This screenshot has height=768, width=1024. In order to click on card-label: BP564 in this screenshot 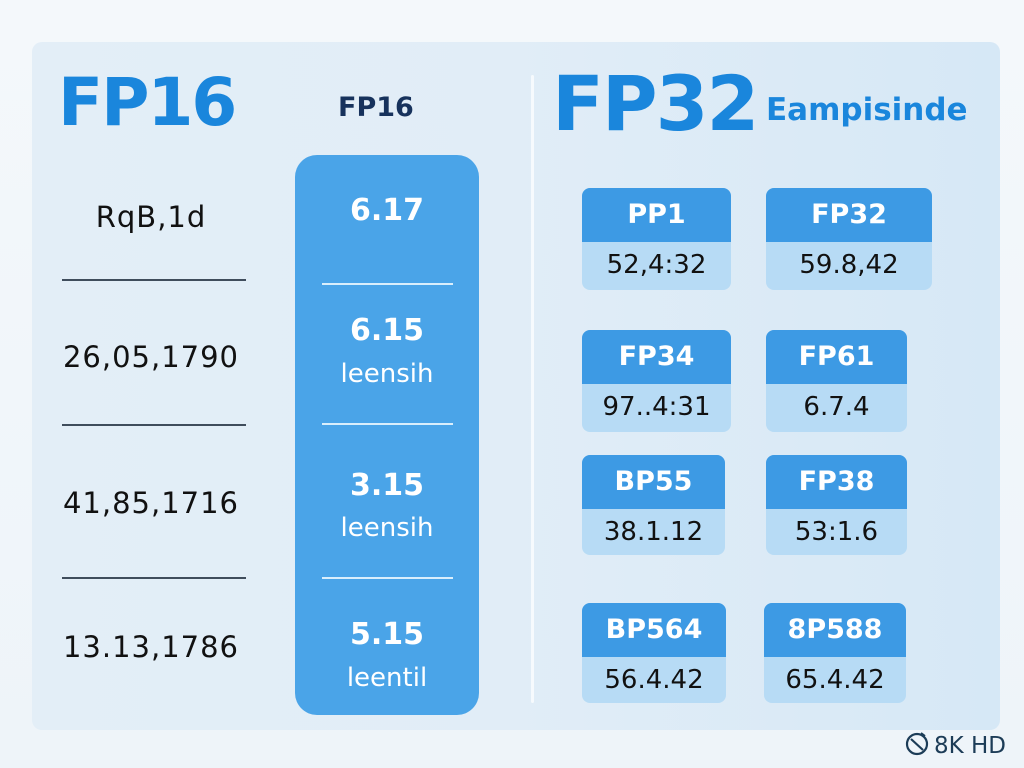, I will do `click(654, 630)`.